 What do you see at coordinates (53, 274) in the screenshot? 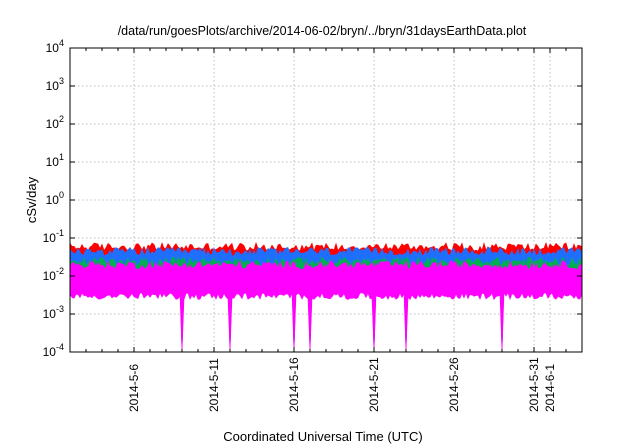
I see `y-tick-label: 10⁻²` at bounding box center [53, 274].